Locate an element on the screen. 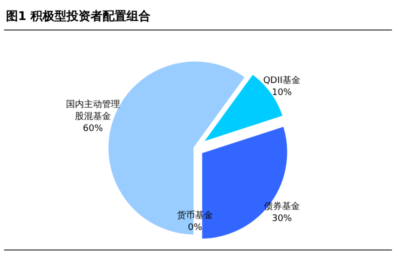  data-label: 30% is located at coordinates (282, 219).